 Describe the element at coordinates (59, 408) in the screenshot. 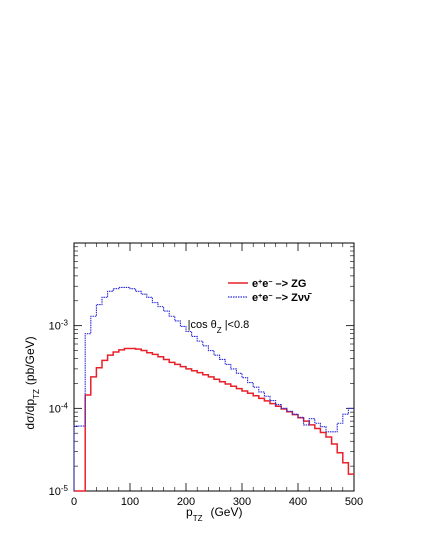

I see `y-tick-label: 10⁻⁴` at that location.